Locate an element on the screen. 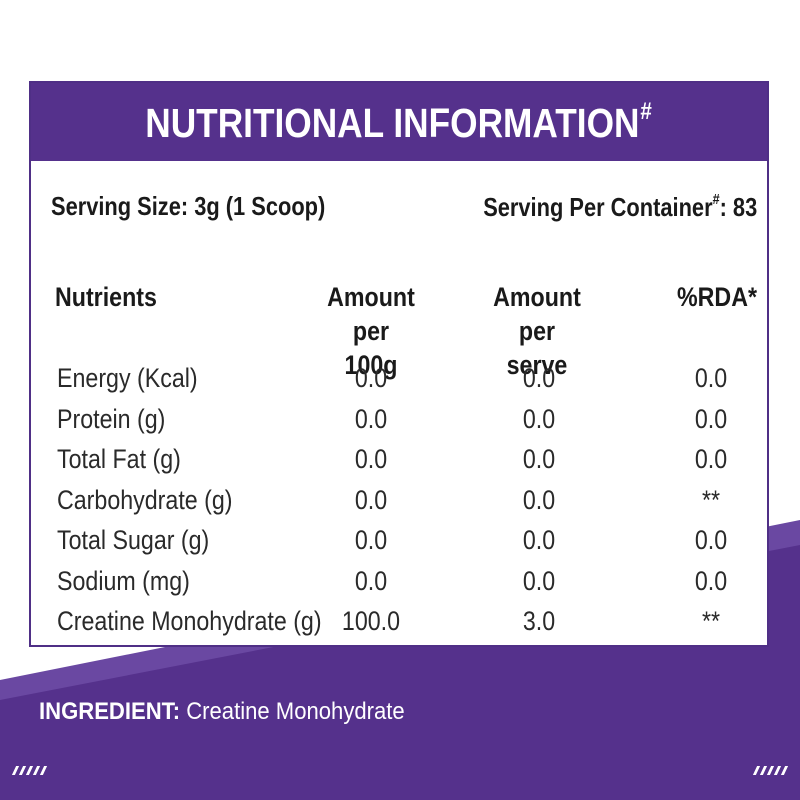 The height and width of the screenshot is (800, 800). table-row: Energy (Kcal) 0.0 0.0 0.0 is located at coordinates (399, 383).